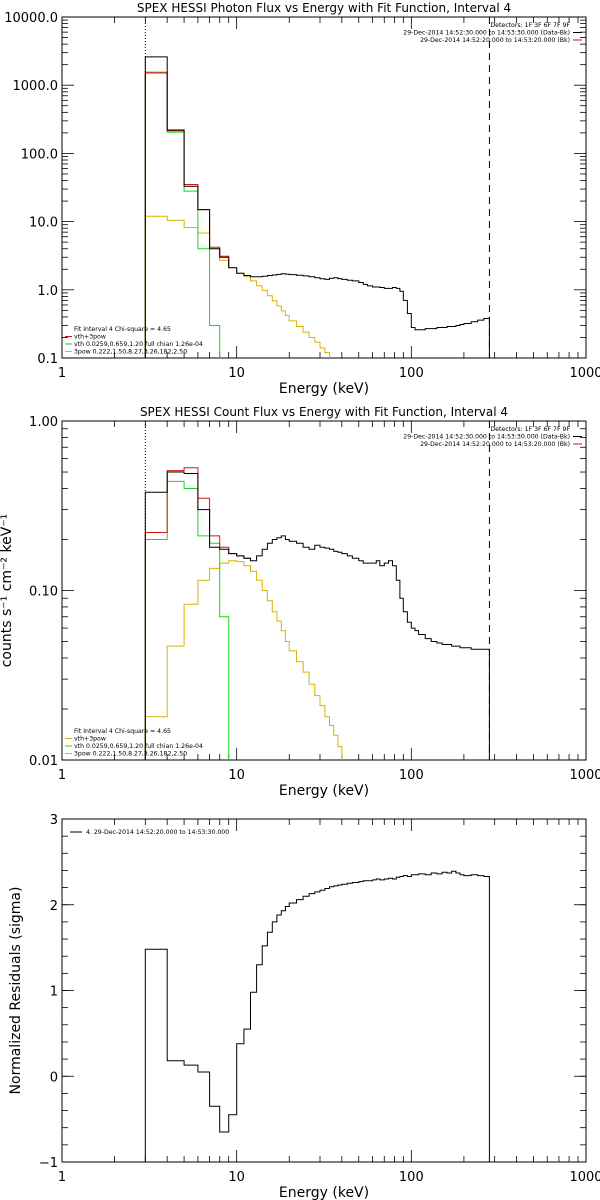 The image size is (600, 1200). Describe the element at coordinates (7, 591) in the screenshot. I see `y-axis-label: counts s⁻¹ cm⁻² keV⁻¹` at that location.